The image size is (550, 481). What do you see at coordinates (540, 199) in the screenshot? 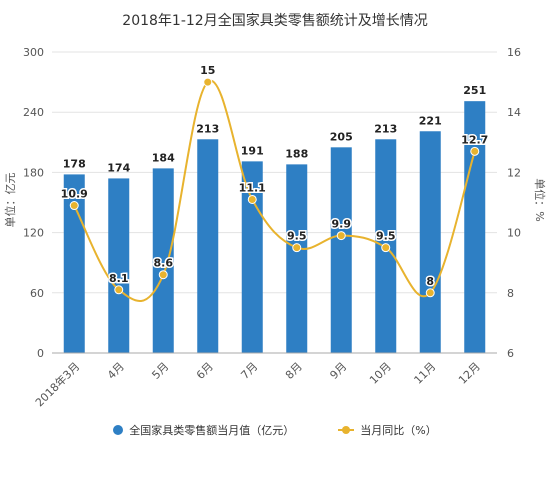
I see `right-axis-label: 单位：%` at bounding box center [540, 199].